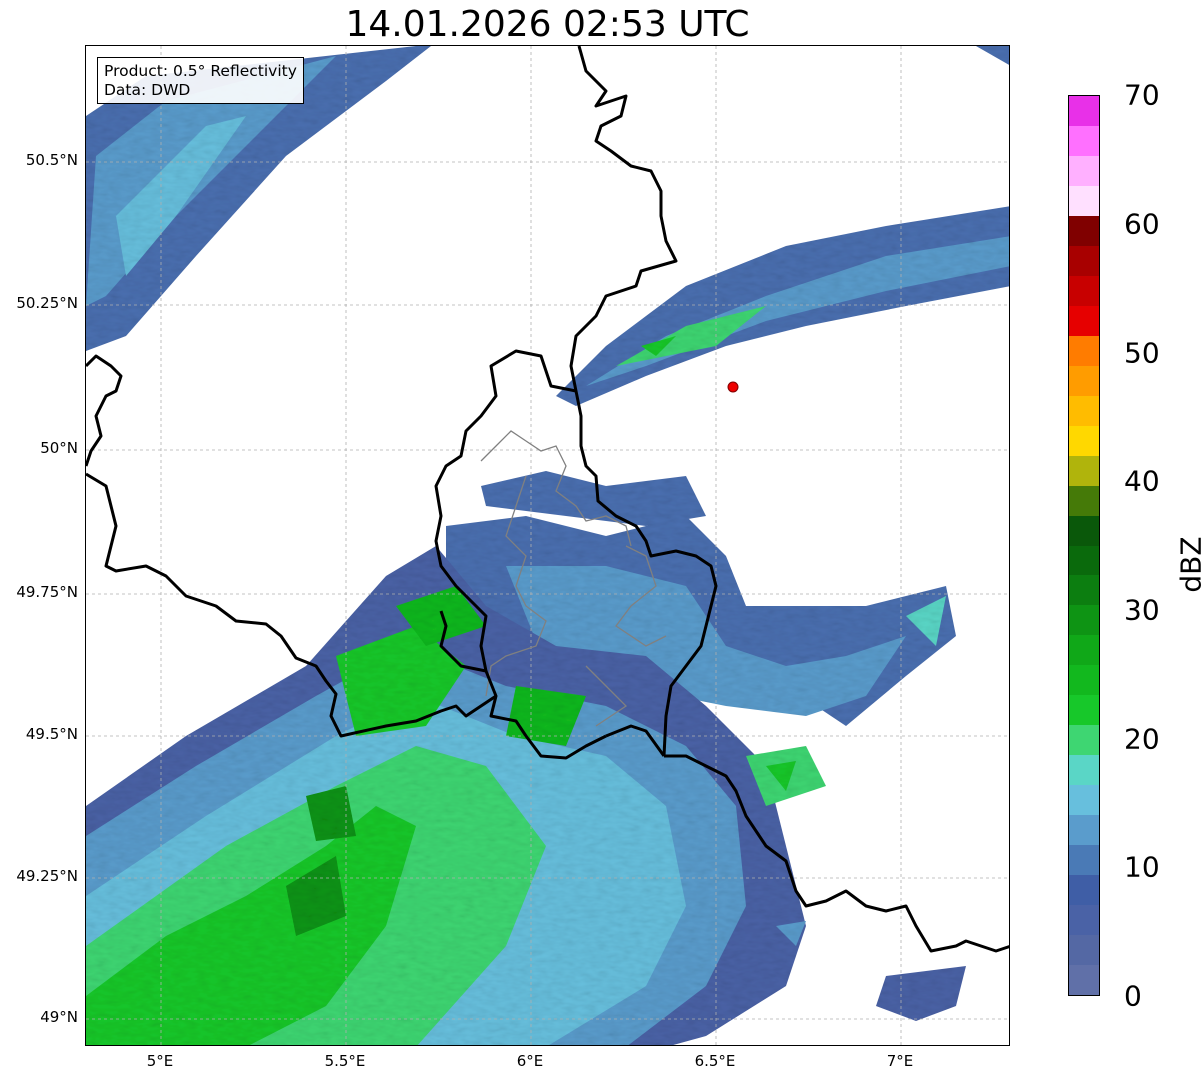  What do you see at coordinates (1142, 95) in the screenshot?
I see `colorbar-tick: 70` at bounding box center [1142, 95].